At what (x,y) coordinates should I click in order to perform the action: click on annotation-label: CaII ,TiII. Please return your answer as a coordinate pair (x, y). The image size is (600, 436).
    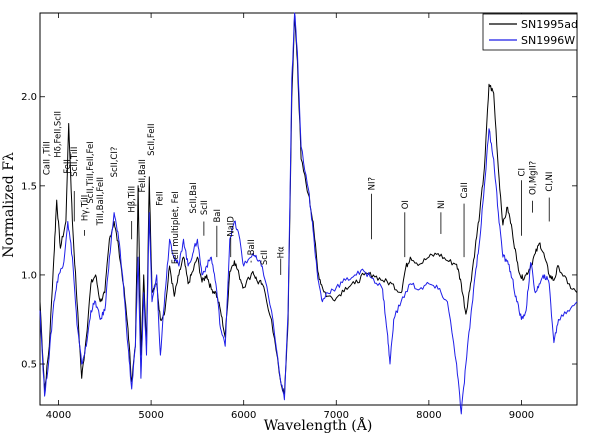
    Looking at the image, I should click on (47, 158).